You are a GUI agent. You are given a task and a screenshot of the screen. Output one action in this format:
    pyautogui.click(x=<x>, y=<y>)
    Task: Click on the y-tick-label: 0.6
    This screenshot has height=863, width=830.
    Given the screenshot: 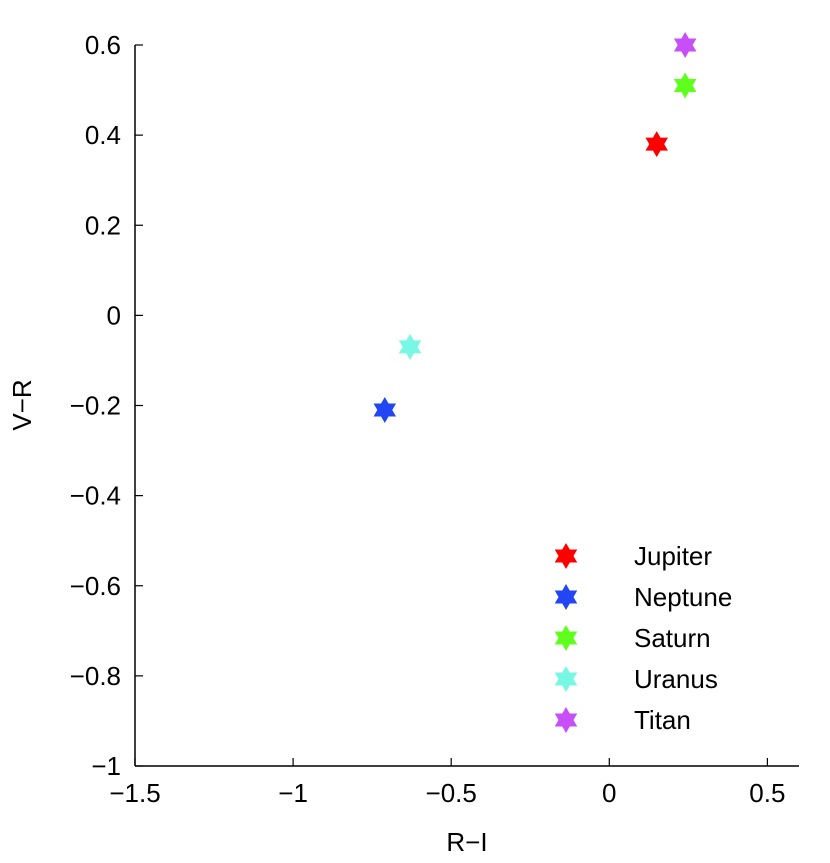 What is the action you would take?
    pyautogui.click(x=103, y=45)
    